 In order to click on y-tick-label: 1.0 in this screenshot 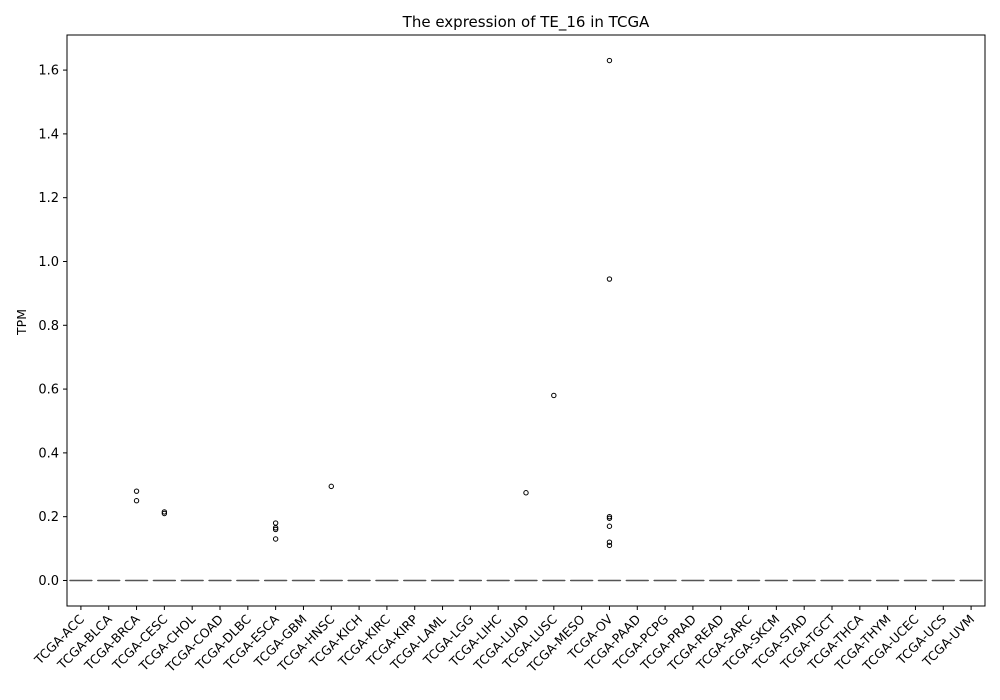, I will do `click(48, 262)`.